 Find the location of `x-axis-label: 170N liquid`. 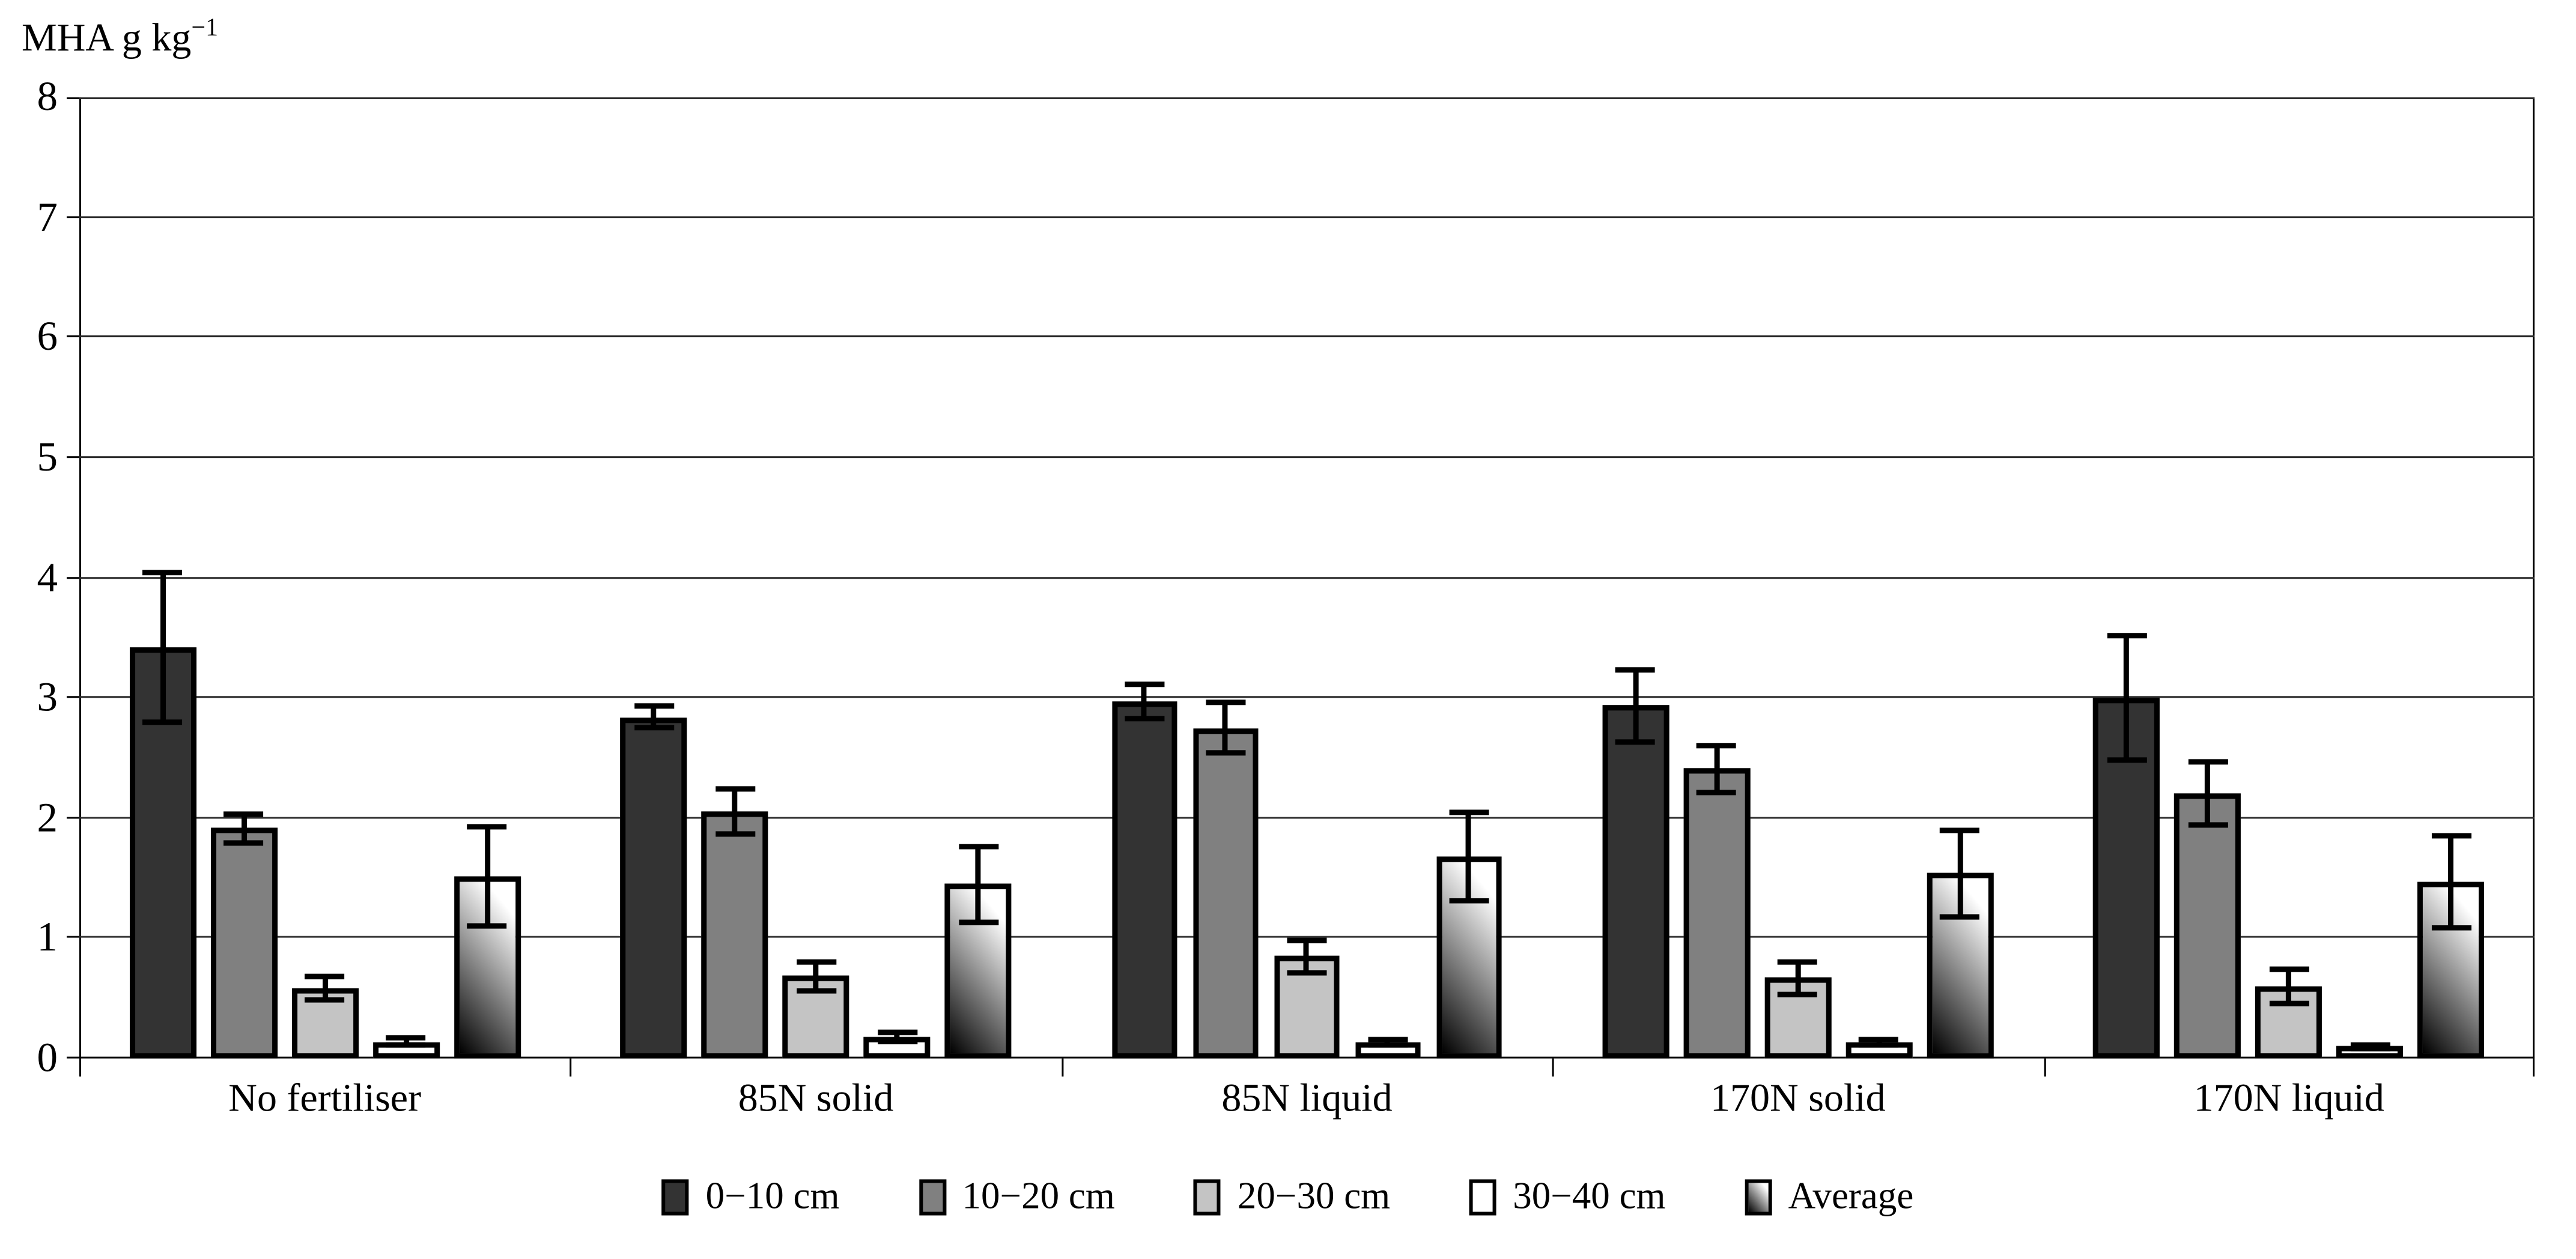

x-axis-label: 170N liquid is located at coordinates (2288, 1097).